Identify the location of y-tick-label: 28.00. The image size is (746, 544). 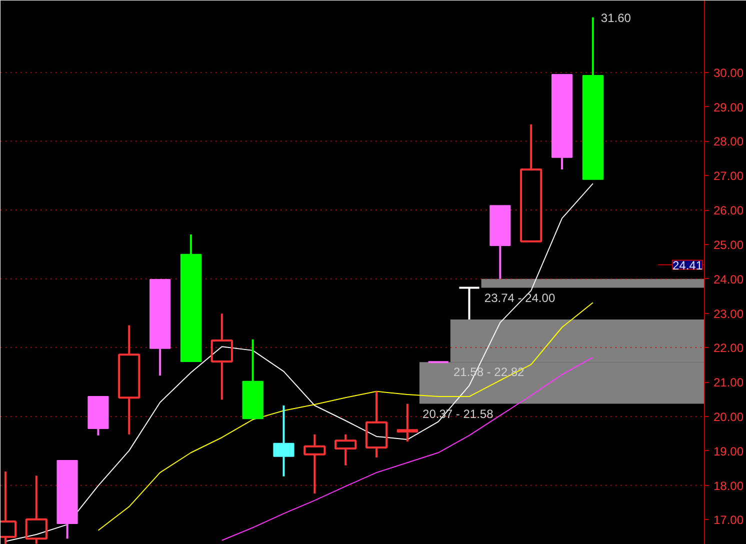
(729, 141).